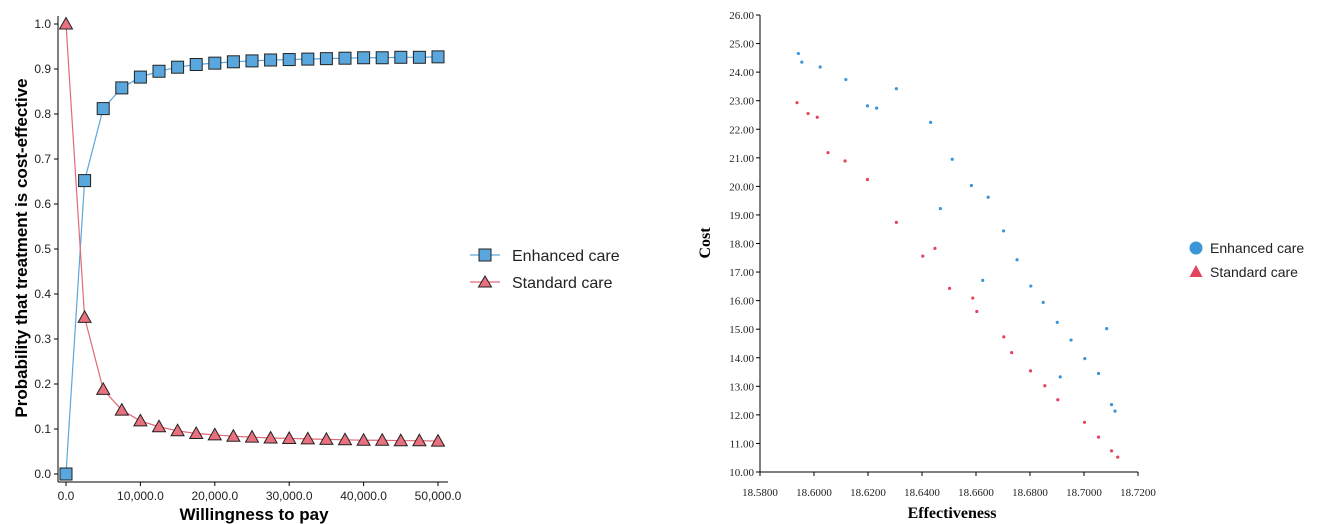  What do you see at coordinates (705, 243) in the screenshot?
I see `ce-scatter-y-axis-title: Cost` at bounding box center [705, 243].